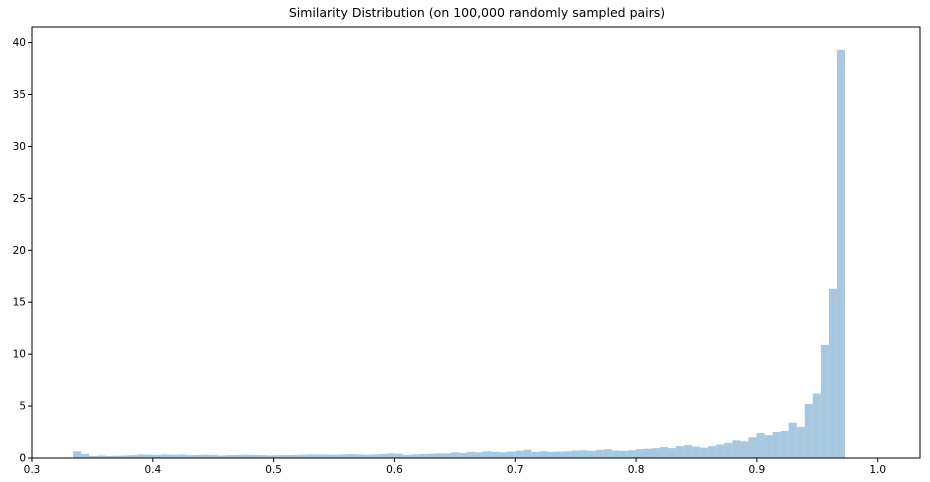 The height and width of the screenshot is (482, 930). Describe the element at coordinates (19, 303) in the screenshot. I see `y-tick-label: 15` at that location.